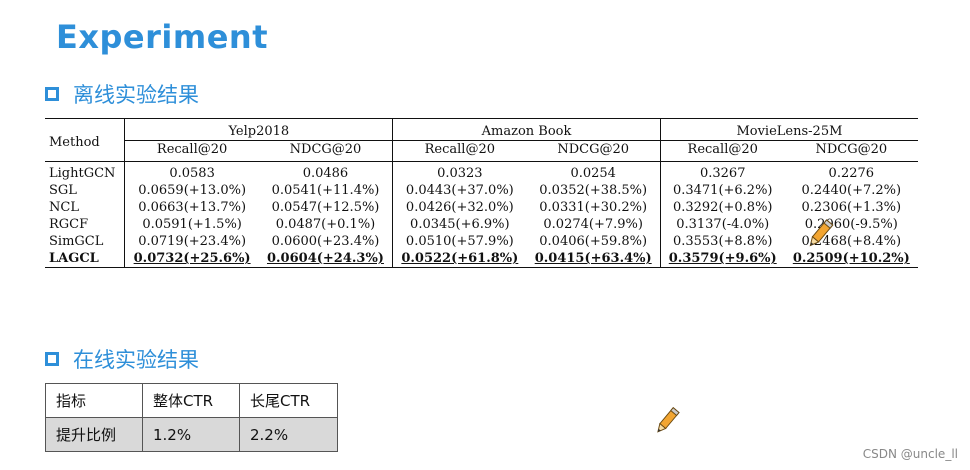  Describe the element at coordinates (593, 224) in the screenshot. I see `metric-value: 0.0274(+7.9%)` at that location.